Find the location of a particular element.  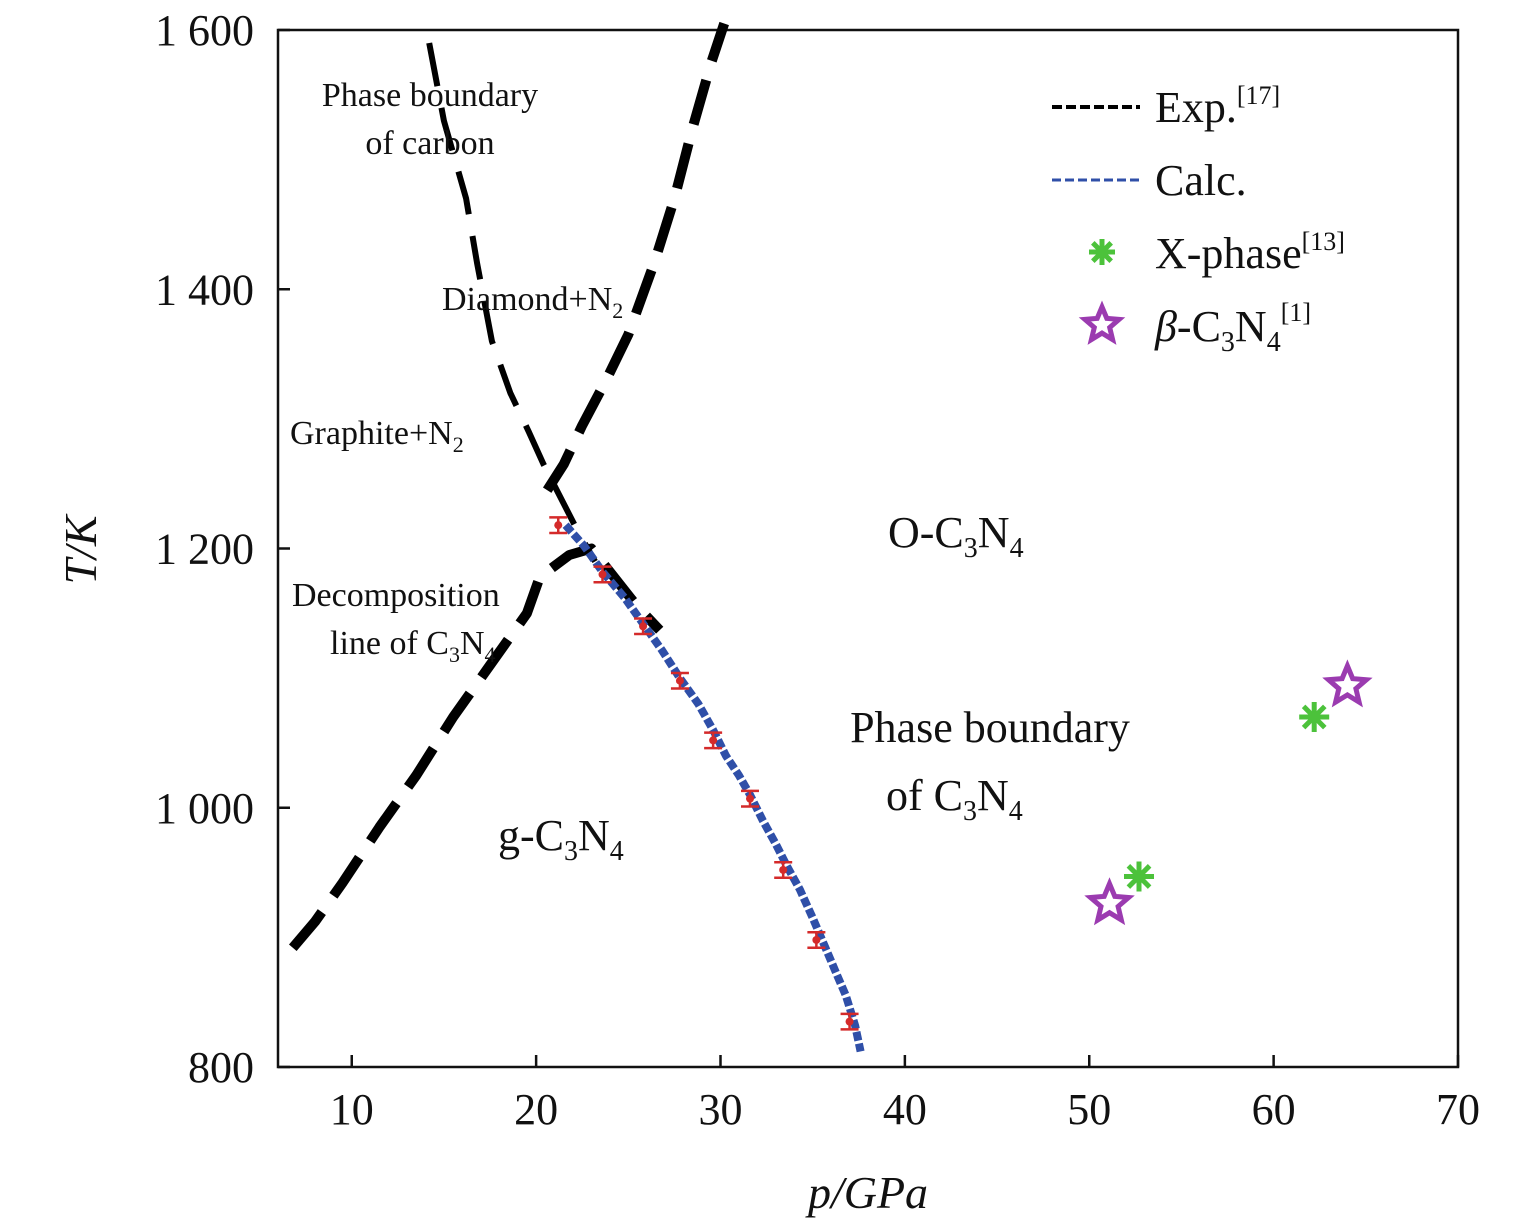

errorbar-layer is located at coordinates (704, 773).